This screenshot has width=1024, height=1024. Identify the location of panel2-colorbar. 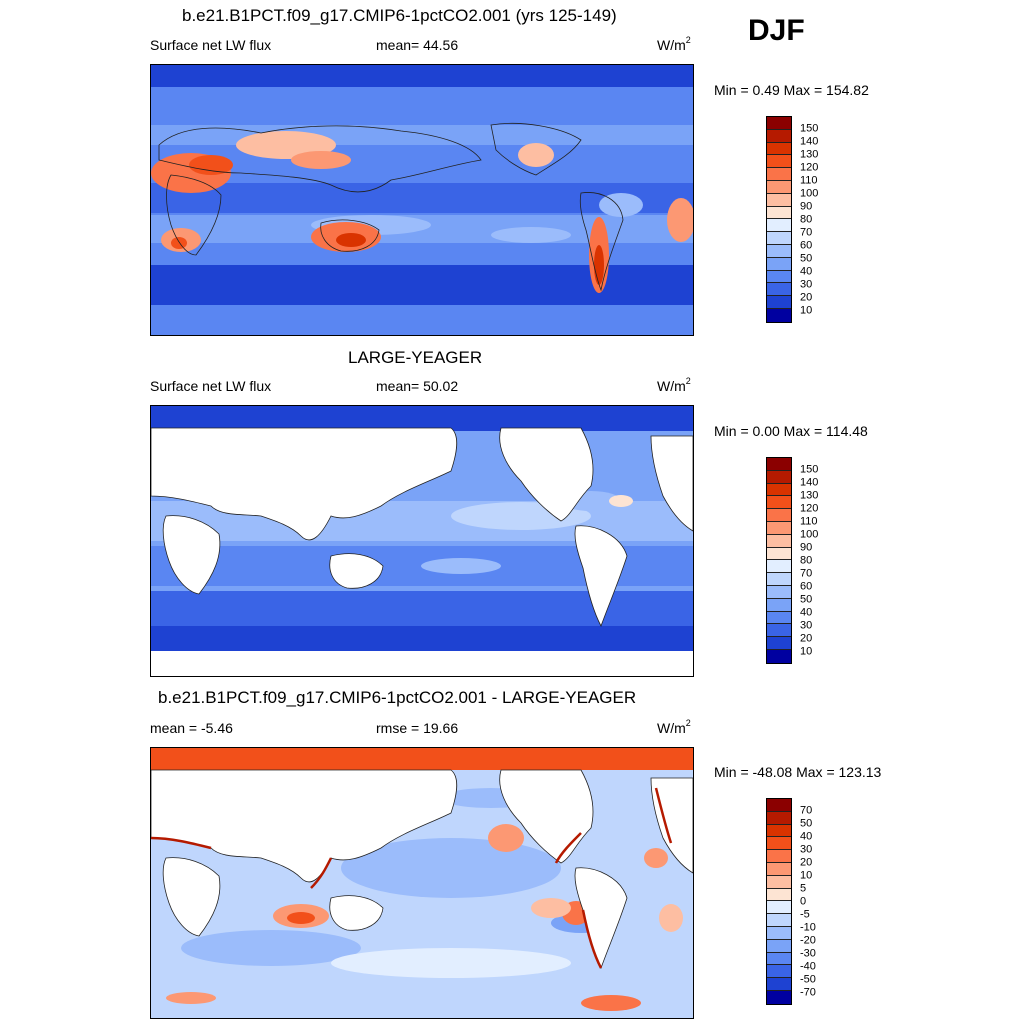
(779, 560).